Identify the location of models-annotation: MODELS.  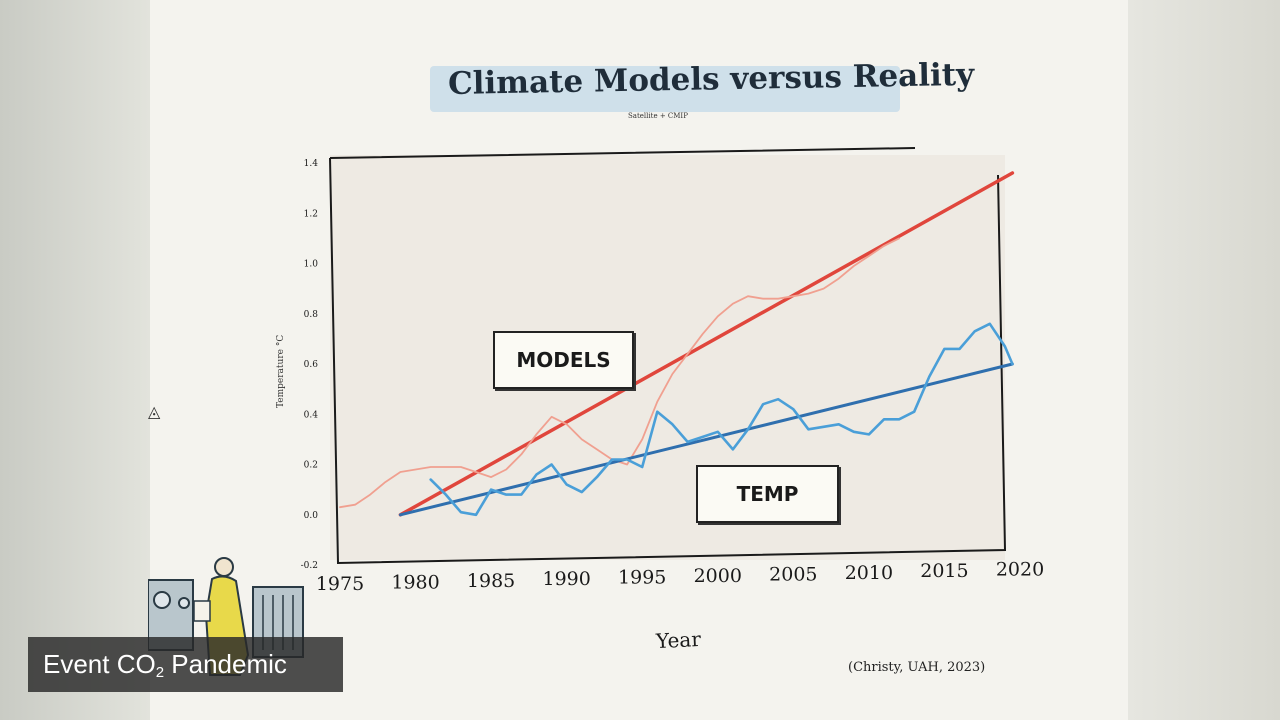
(563, 360).